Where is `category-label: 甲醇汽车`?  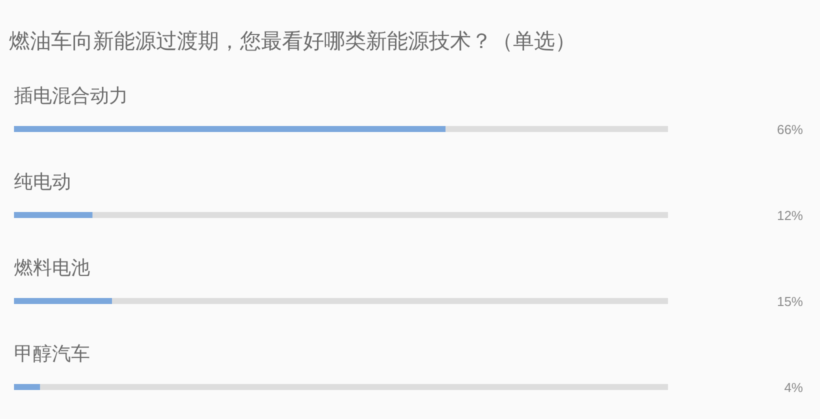
category-label: 甲醇汽车 is located at coordinates (52, 354).